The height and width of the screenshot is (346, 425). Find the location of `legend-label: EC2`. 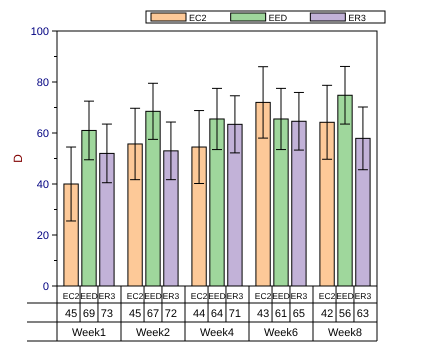

legend-label: EC2 is located at coordinates (198, 18).